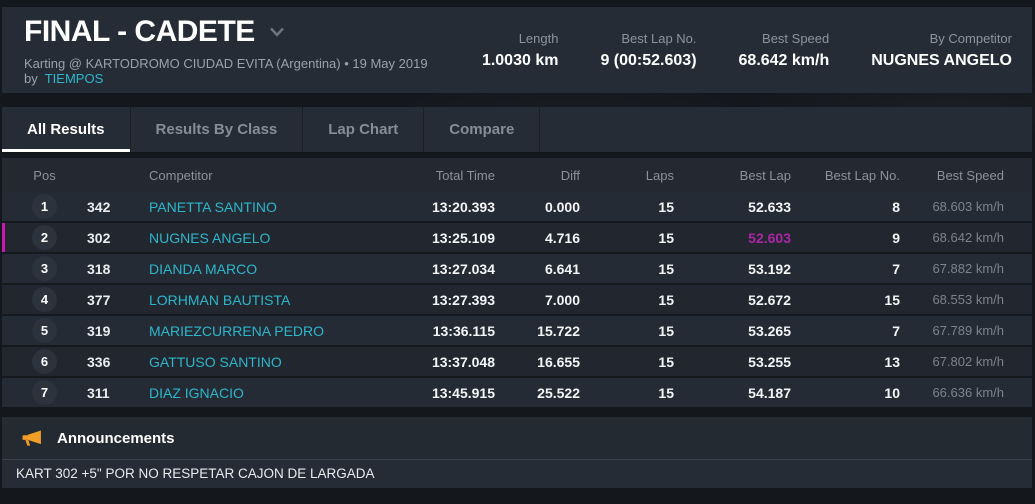 Image resolution: width=1035 pixels, height=504 pixels. I want to click on best-lap-no-cell: 9, so click(896, 237).